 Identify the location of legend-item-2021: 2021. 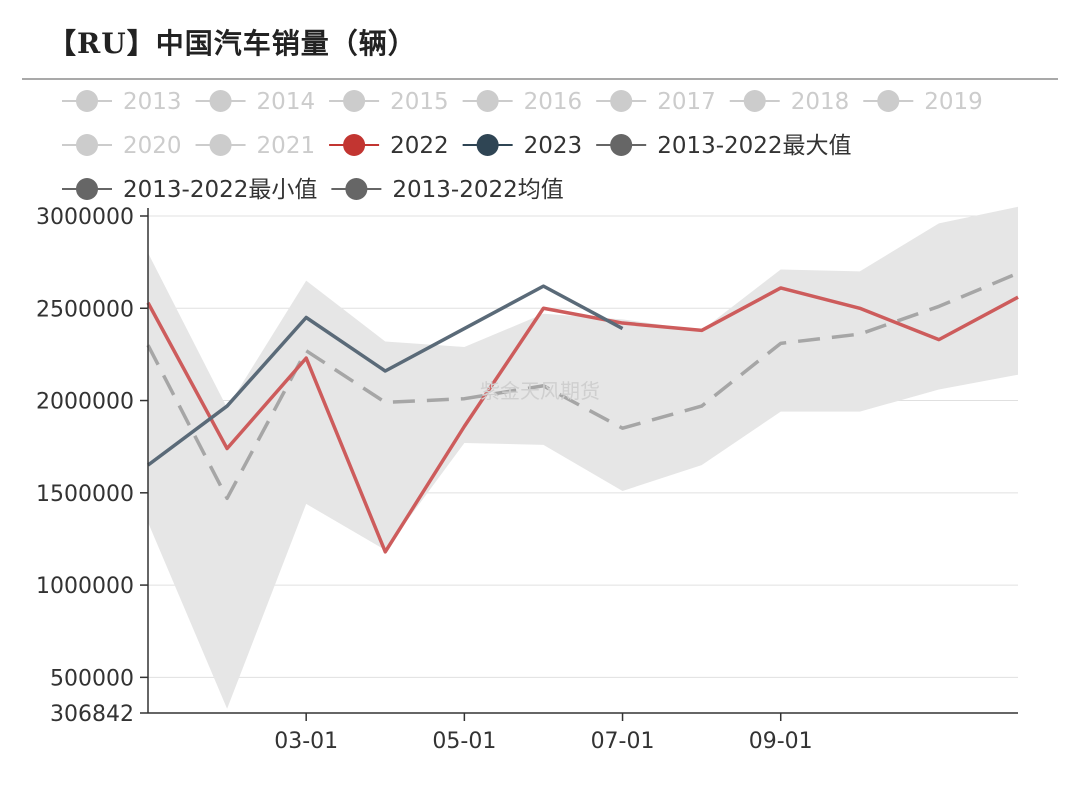
(255, 146).